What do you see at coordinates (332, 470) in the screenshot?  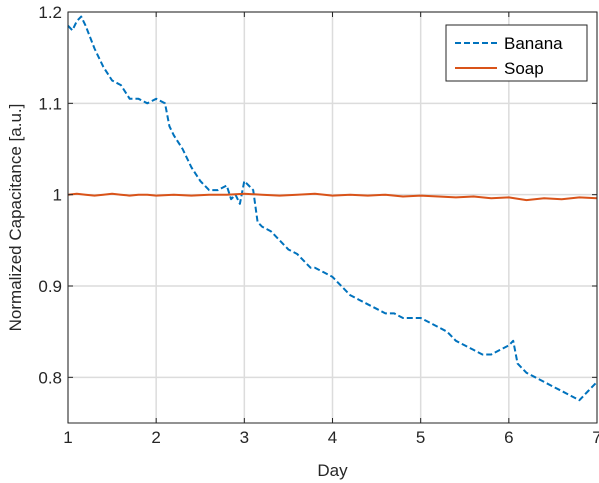 I see `x-axis-label: Day` at bounding box center [332, 470].